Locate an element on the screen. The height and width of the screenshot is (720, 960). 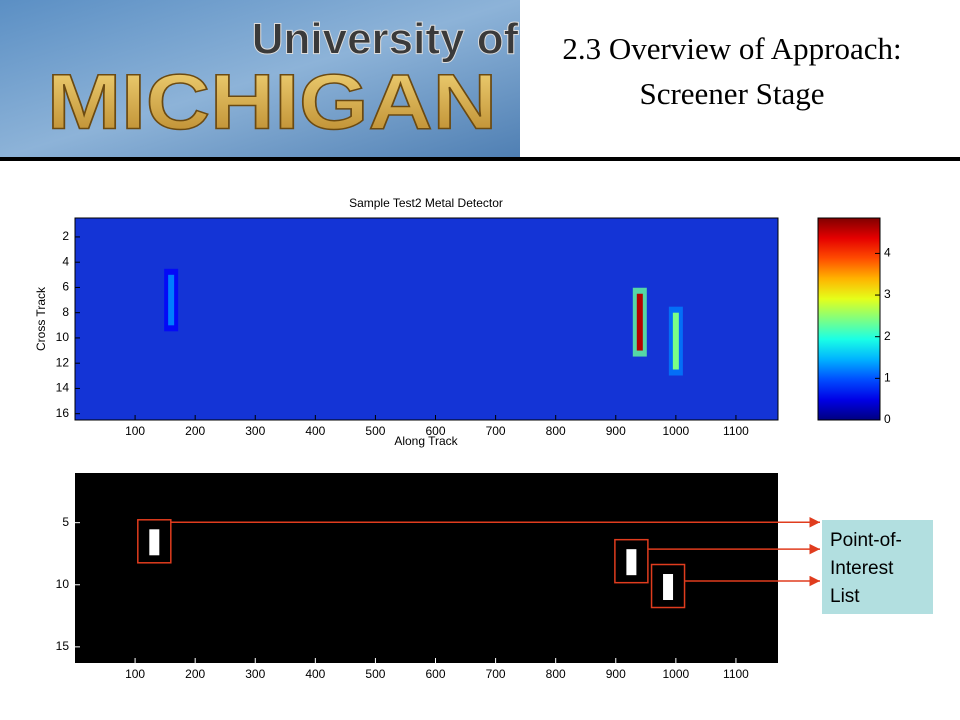
y-tick-label: 2 is located at coordinates (65, 236).